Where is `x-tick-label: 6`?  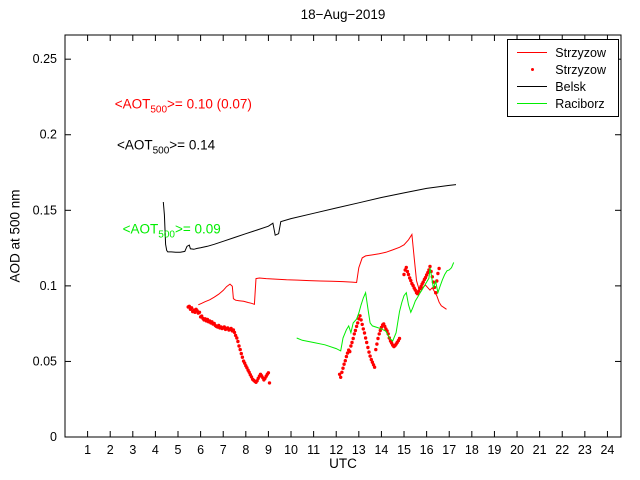 x-tick-label: 6 is located at coordinates (200, 450).